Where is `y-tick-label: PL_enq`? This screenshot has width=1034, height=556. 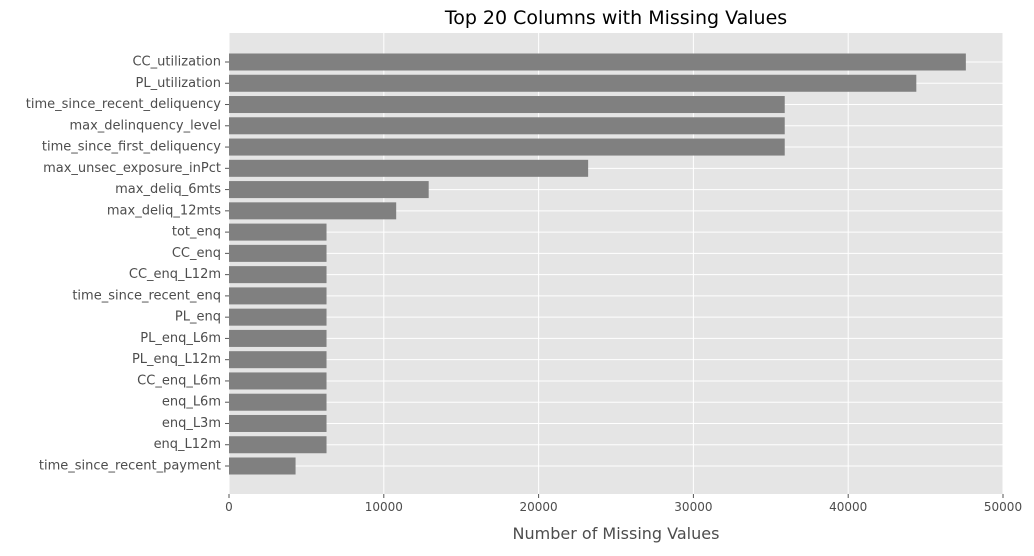 y-tick-label: PL_enq is located at coordinates (198, 317).